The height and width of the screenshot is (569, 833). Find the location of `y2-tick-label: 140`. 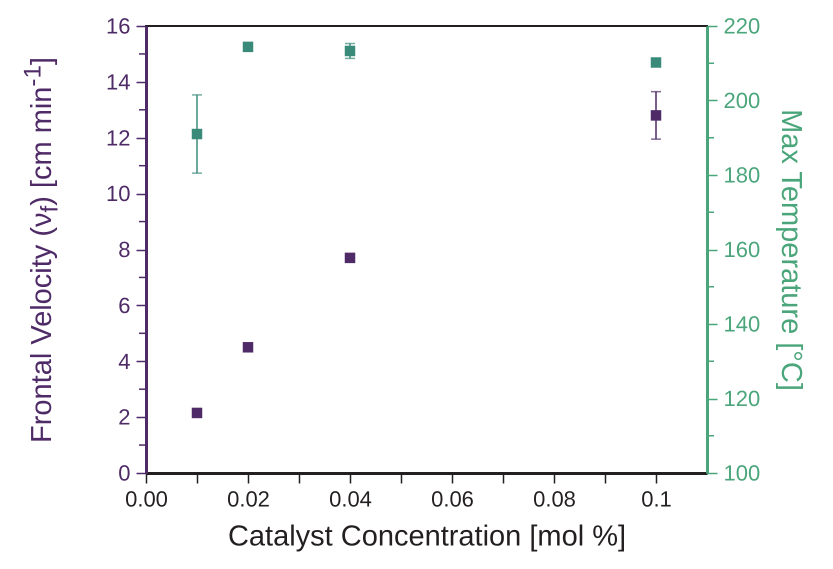

y2-tick-label: 140 is located at coordinates (742, 324).